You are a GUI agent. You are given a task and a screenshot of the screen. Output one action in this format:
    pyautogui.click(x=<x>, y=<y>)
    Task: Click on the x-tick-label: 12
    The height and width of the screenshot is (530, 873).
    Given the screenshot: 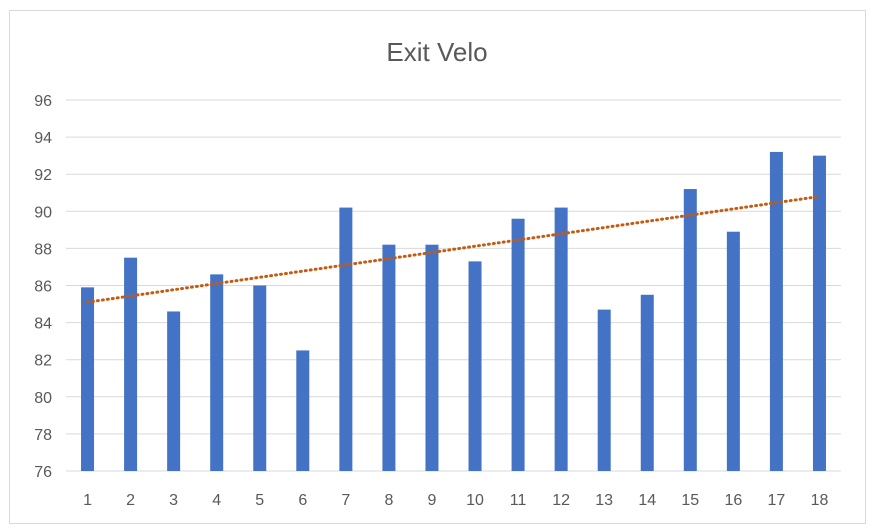 What is the action you would take?
    pyautogui.click(x=561, y=500)
    